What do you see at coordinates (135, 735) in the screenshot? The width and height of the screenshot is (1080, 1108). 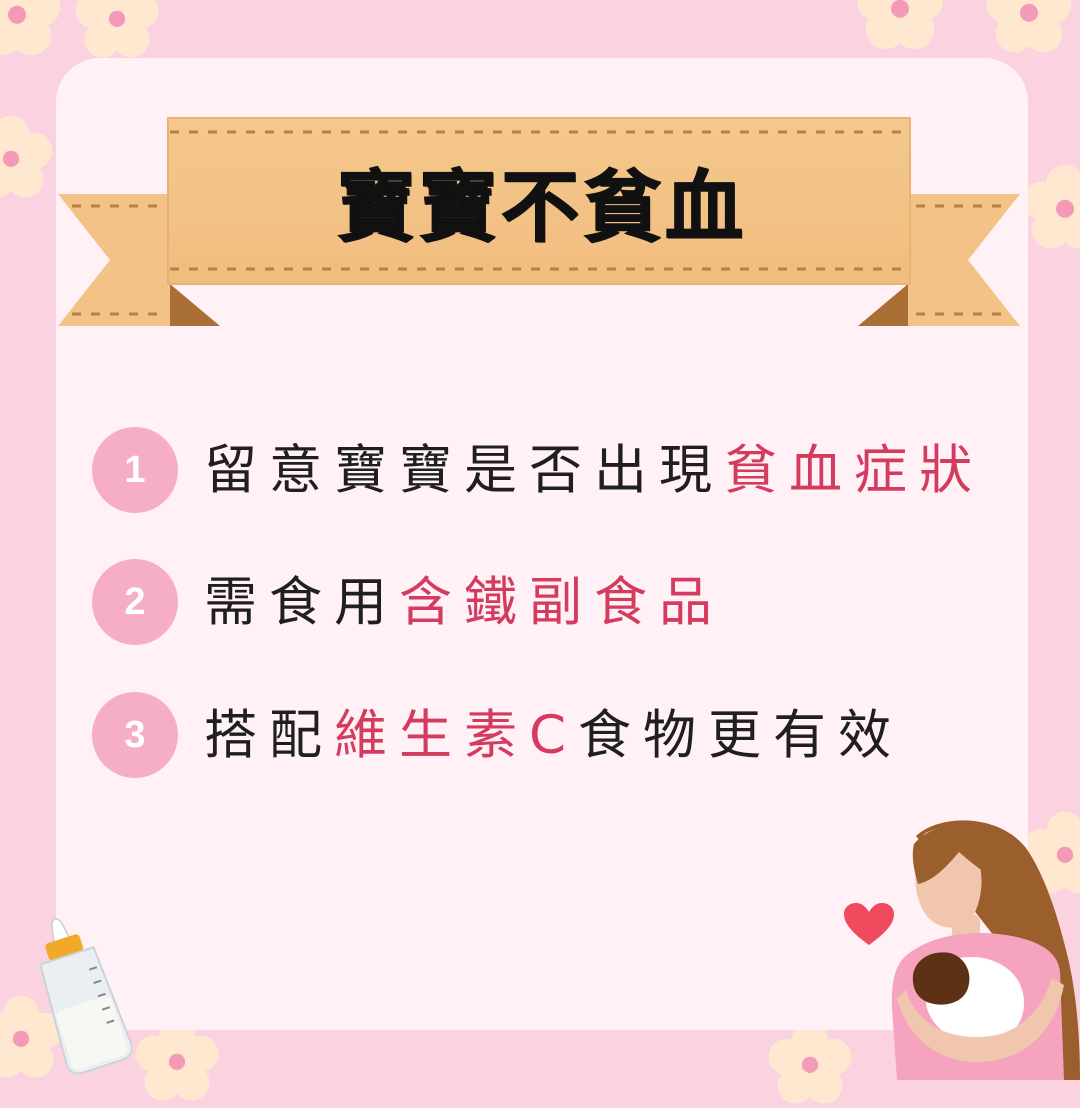 I see `number-badge: 3` at bounding box center [135, 735].